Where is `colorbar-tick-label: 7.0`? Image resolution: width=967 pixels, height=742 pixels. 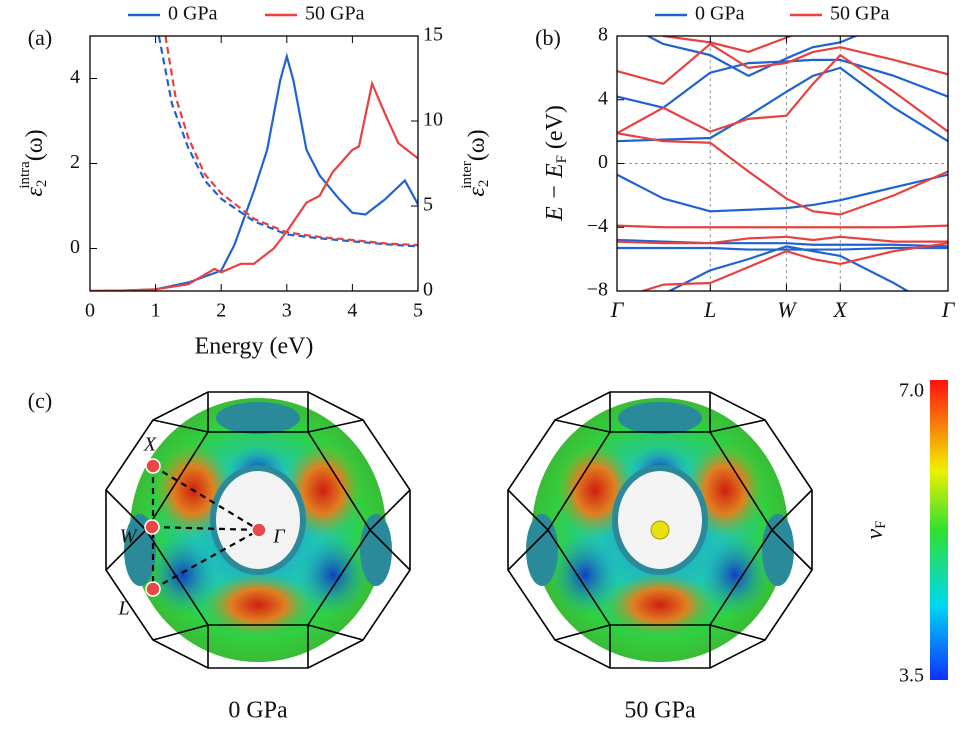 colorbar-tick-label: 7.0 is located at coordinates (911, 391).